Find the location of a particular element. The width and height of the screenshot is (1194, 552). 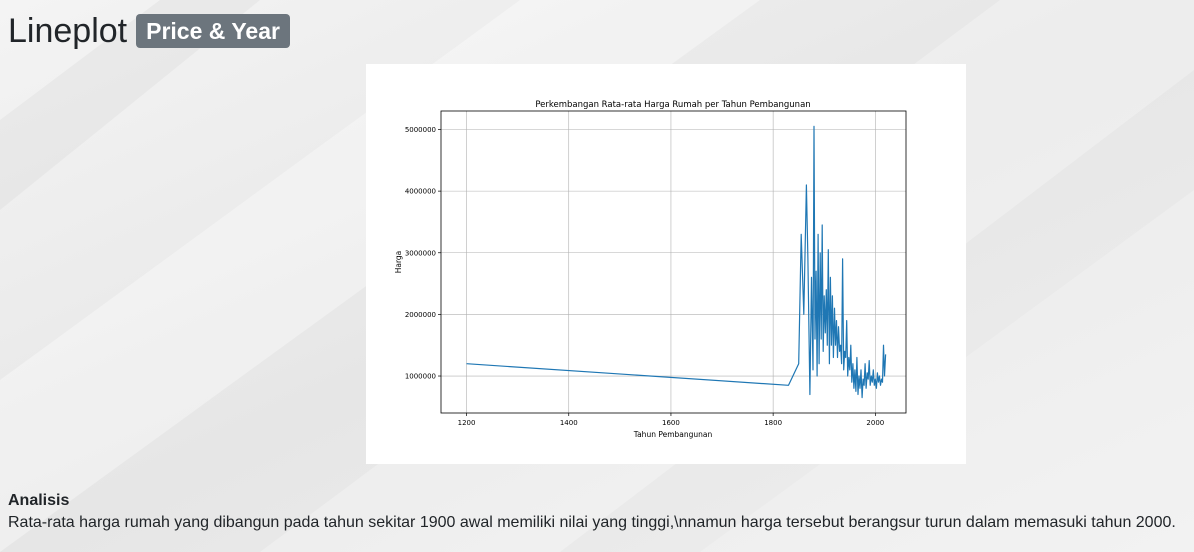

y-tick-label: 1000000 is located at coordinates (420, 377).